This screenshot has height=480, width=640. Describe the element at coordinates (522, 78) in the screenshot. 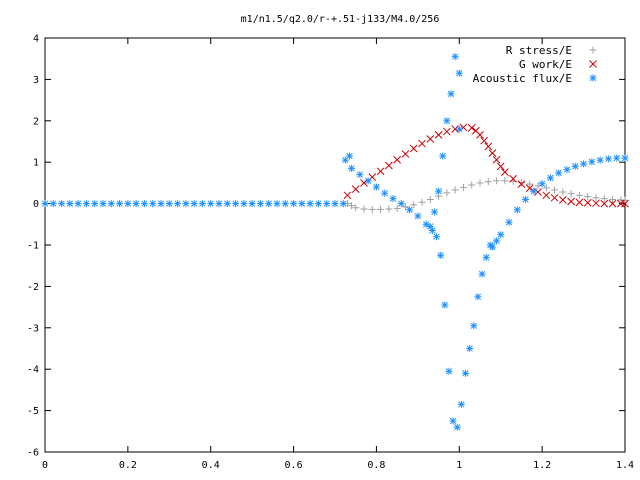

I see `legend-label: Acoustic flux/E` at that location.